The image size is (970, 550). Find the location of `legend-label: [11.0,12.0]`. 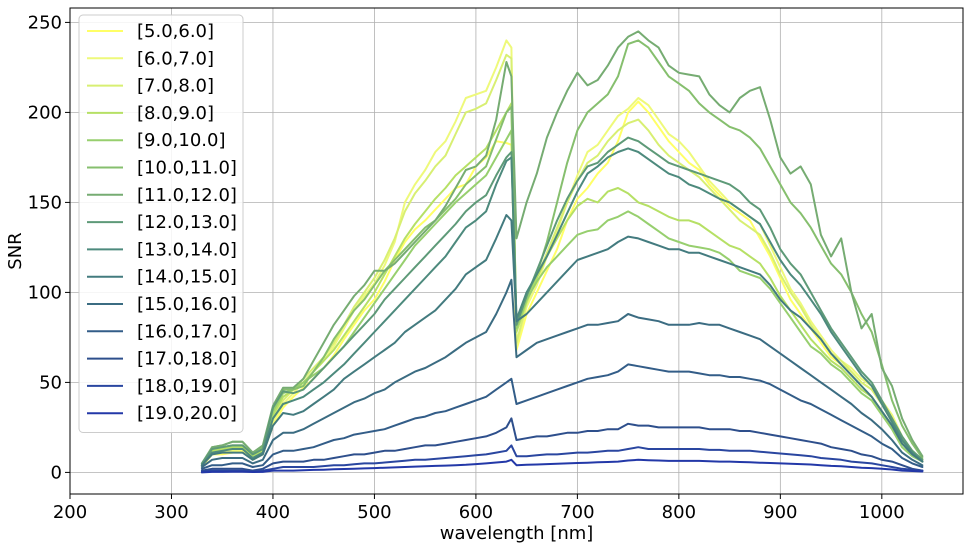

legend-label: [11.0,12.0] is located at coordinates (187, 195).